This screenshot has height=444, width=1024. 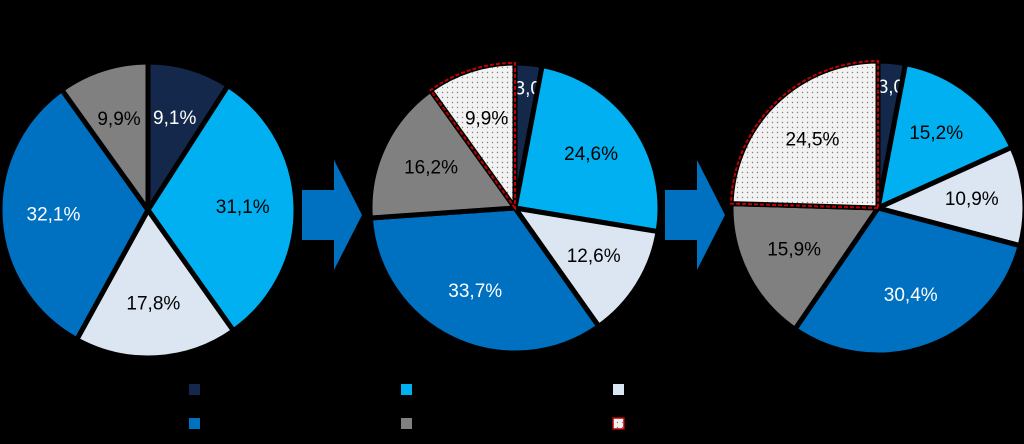 What do you see at coordinates (972, 199) in the screenshot?
I see `data-label: 10,9%` at bounding box center [972, 199].